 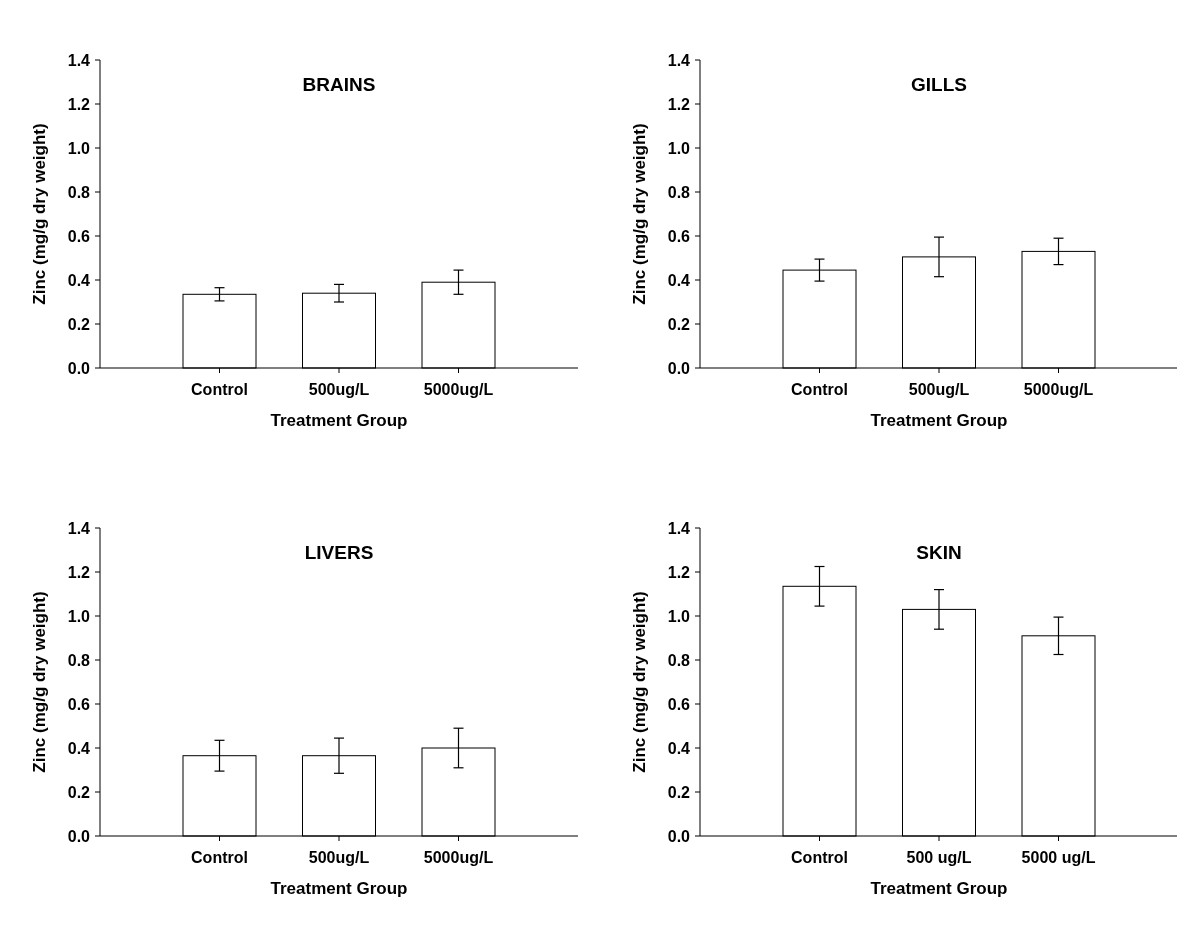 What do you see at coordinates (339, 552) in the screenshot?
I see `text: LIVERS` at bounding box center [339, 552].